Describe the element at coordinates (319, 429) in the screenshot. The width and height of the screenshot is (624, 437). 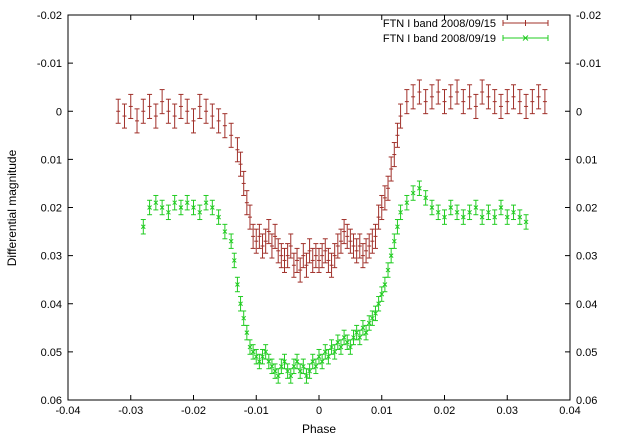
I see `x-axis-title: Phase` at that location.